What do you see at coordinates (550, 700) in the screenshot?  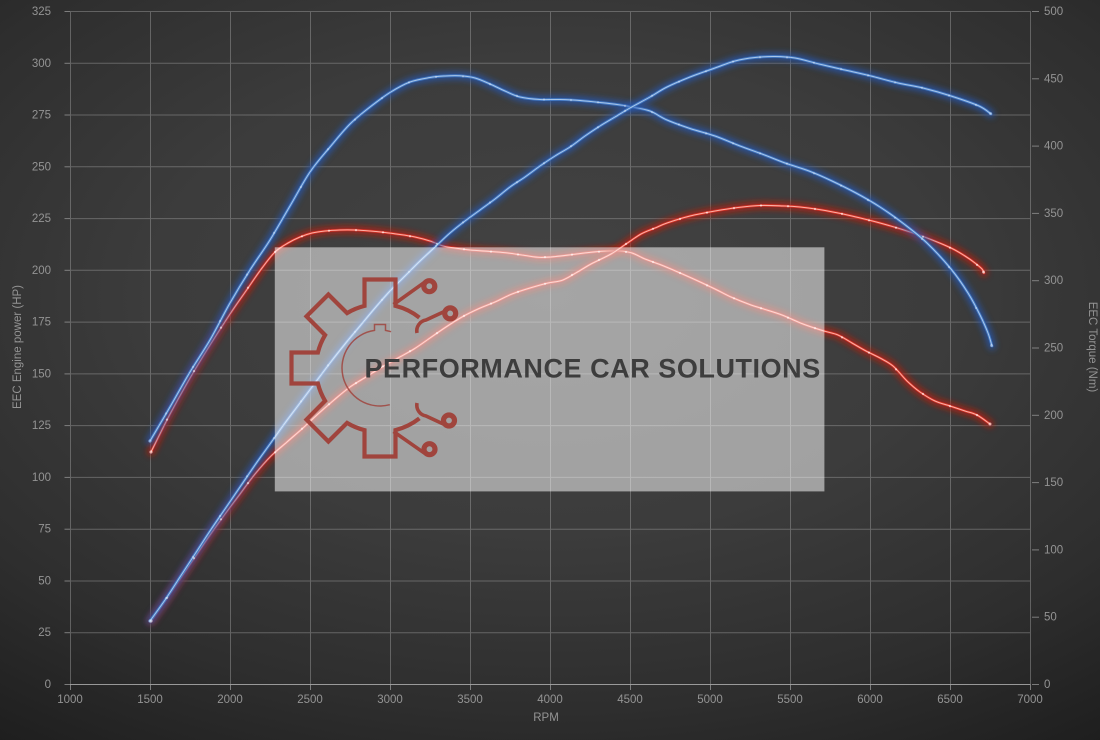 I see `svg-text: 4000` at bounding box center [550, 700].